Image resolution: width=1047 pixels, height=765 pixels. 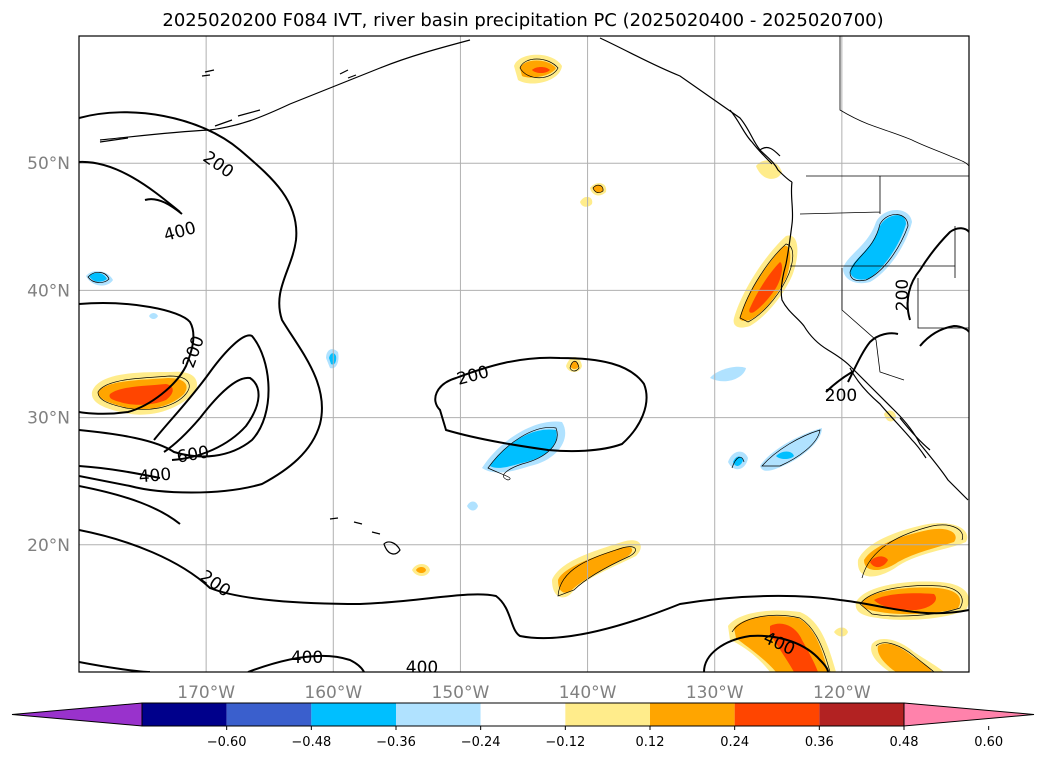 What do you see at coordinates (228, 106) in the screenshot?
I see `coastline-aleutians` at bounding box center [228, 106].